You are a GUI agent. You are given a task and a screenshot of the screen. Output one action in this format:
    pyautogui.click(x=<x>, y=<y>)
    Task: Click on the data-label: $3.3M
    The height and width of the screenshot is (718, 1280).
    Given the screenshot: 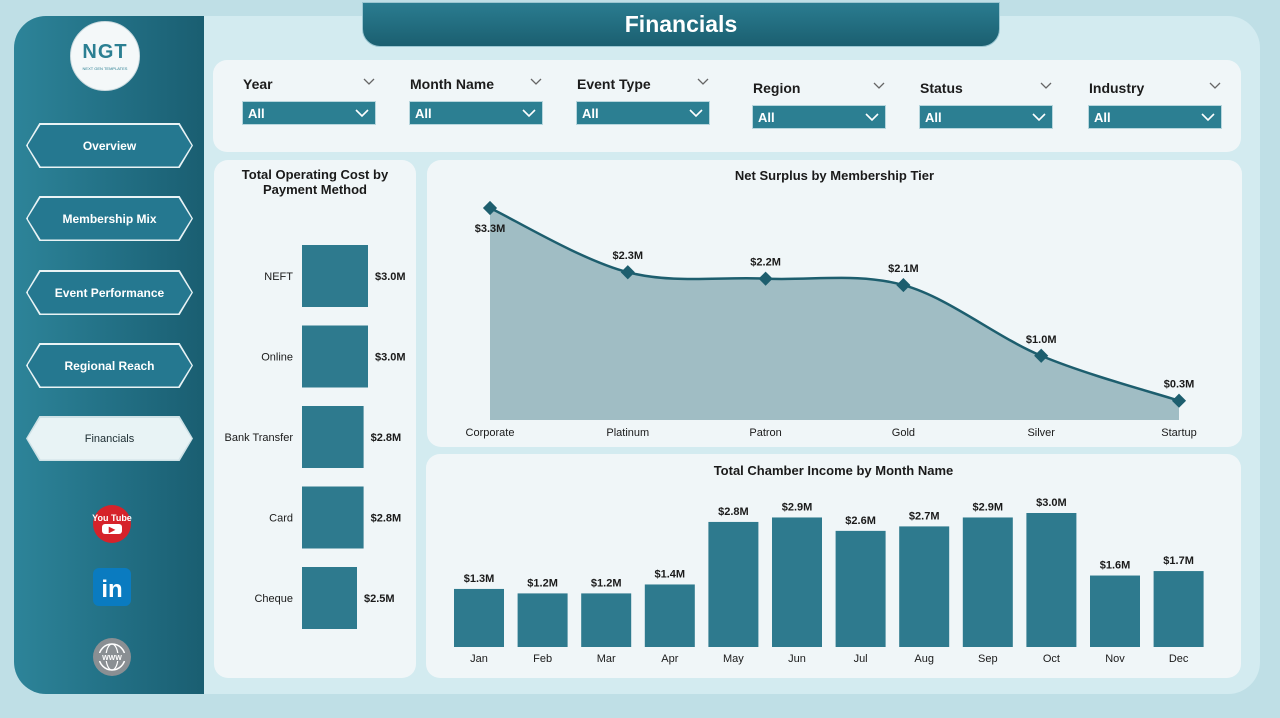 What is the action you would take?
    pyautogui.click(x=490, y=229)
    